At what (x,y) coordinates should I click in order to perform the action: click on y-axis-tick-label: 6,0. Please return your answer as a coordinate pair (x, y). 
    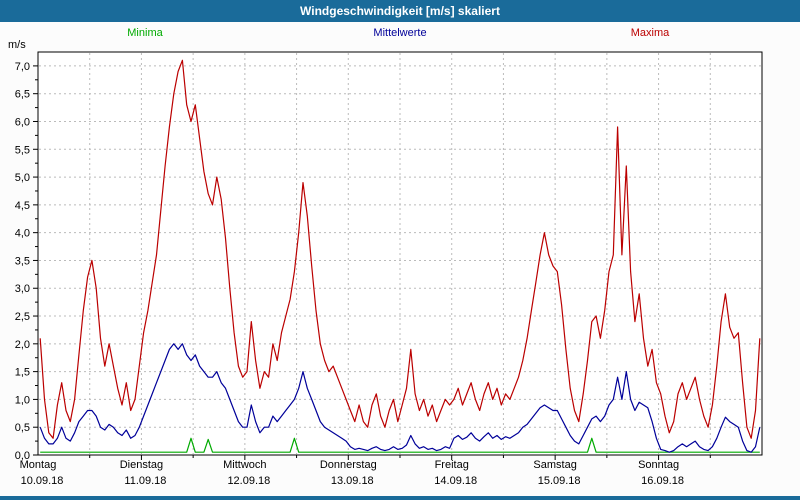
    Looking at the image, I should click on (22, 122).